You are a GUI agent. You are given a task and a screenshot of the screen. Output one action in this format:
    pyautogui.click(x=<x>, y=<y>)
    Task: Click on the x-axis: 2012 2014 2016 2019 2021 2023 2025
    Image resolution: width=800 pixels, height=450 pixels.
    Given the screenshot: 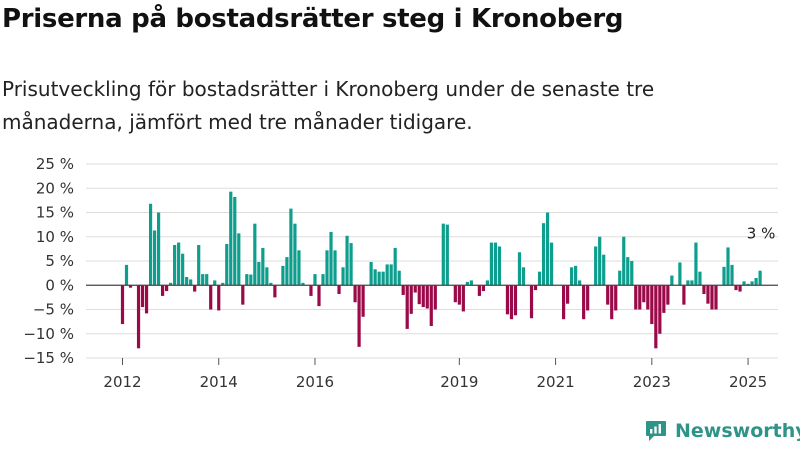 What is the action you would take?
    pyautogui.click(x=435, y=374)
    